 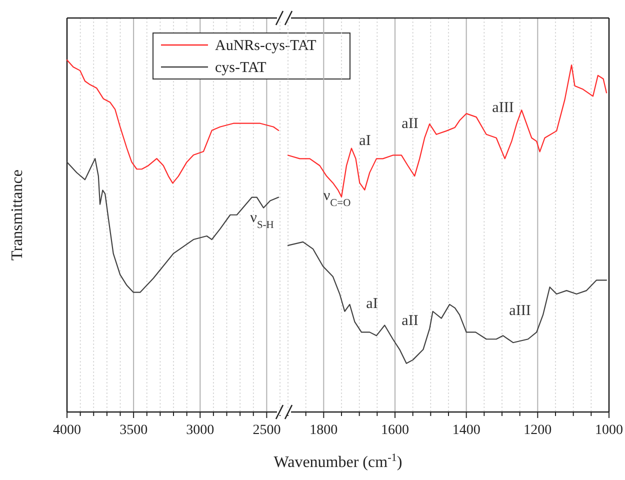 I want to click on x-tick-label: 1600, so click(x=395, y=430).